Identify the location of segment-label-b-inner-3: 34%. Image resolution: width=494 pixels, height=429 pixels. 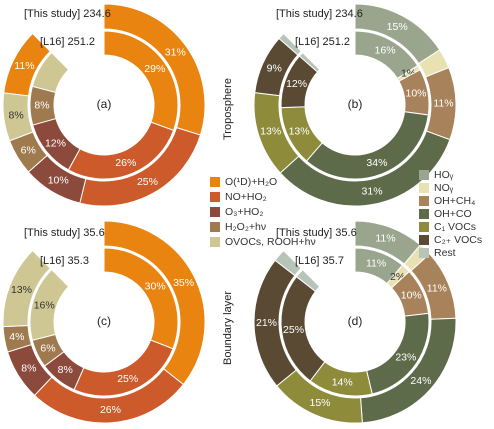
(376, 163).